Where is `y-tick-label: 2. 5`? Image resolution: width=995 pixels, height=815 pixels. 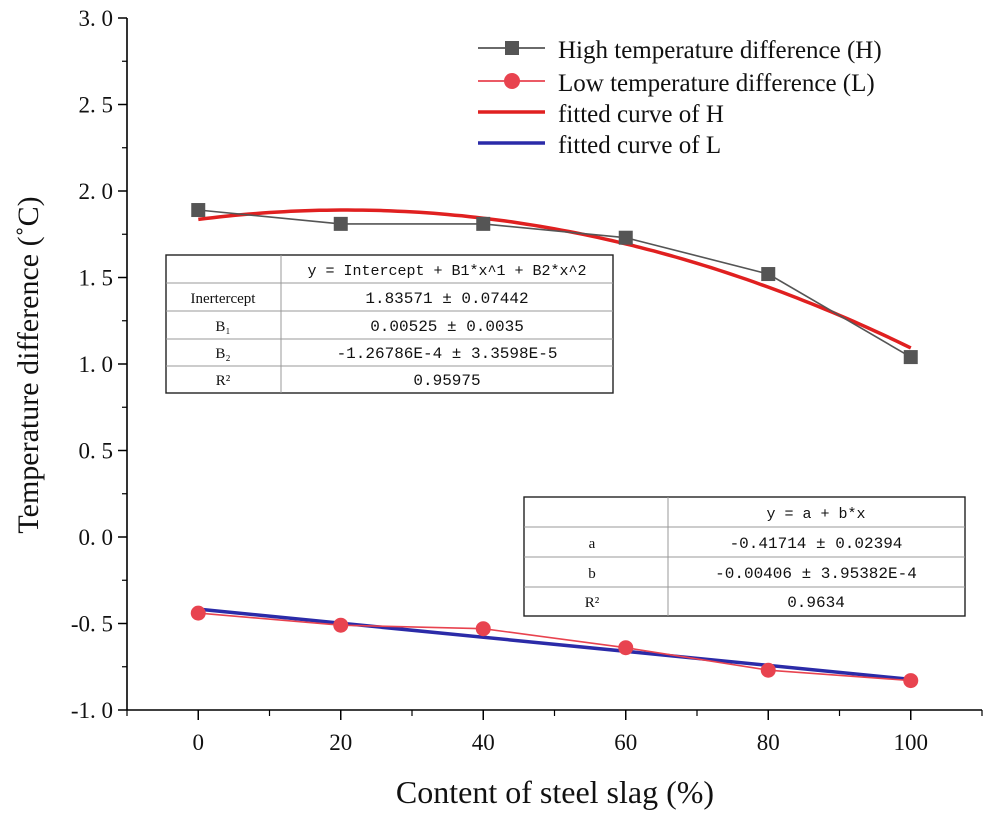
y-tick-label: 2. 5 is located at coordinates (96, 105).